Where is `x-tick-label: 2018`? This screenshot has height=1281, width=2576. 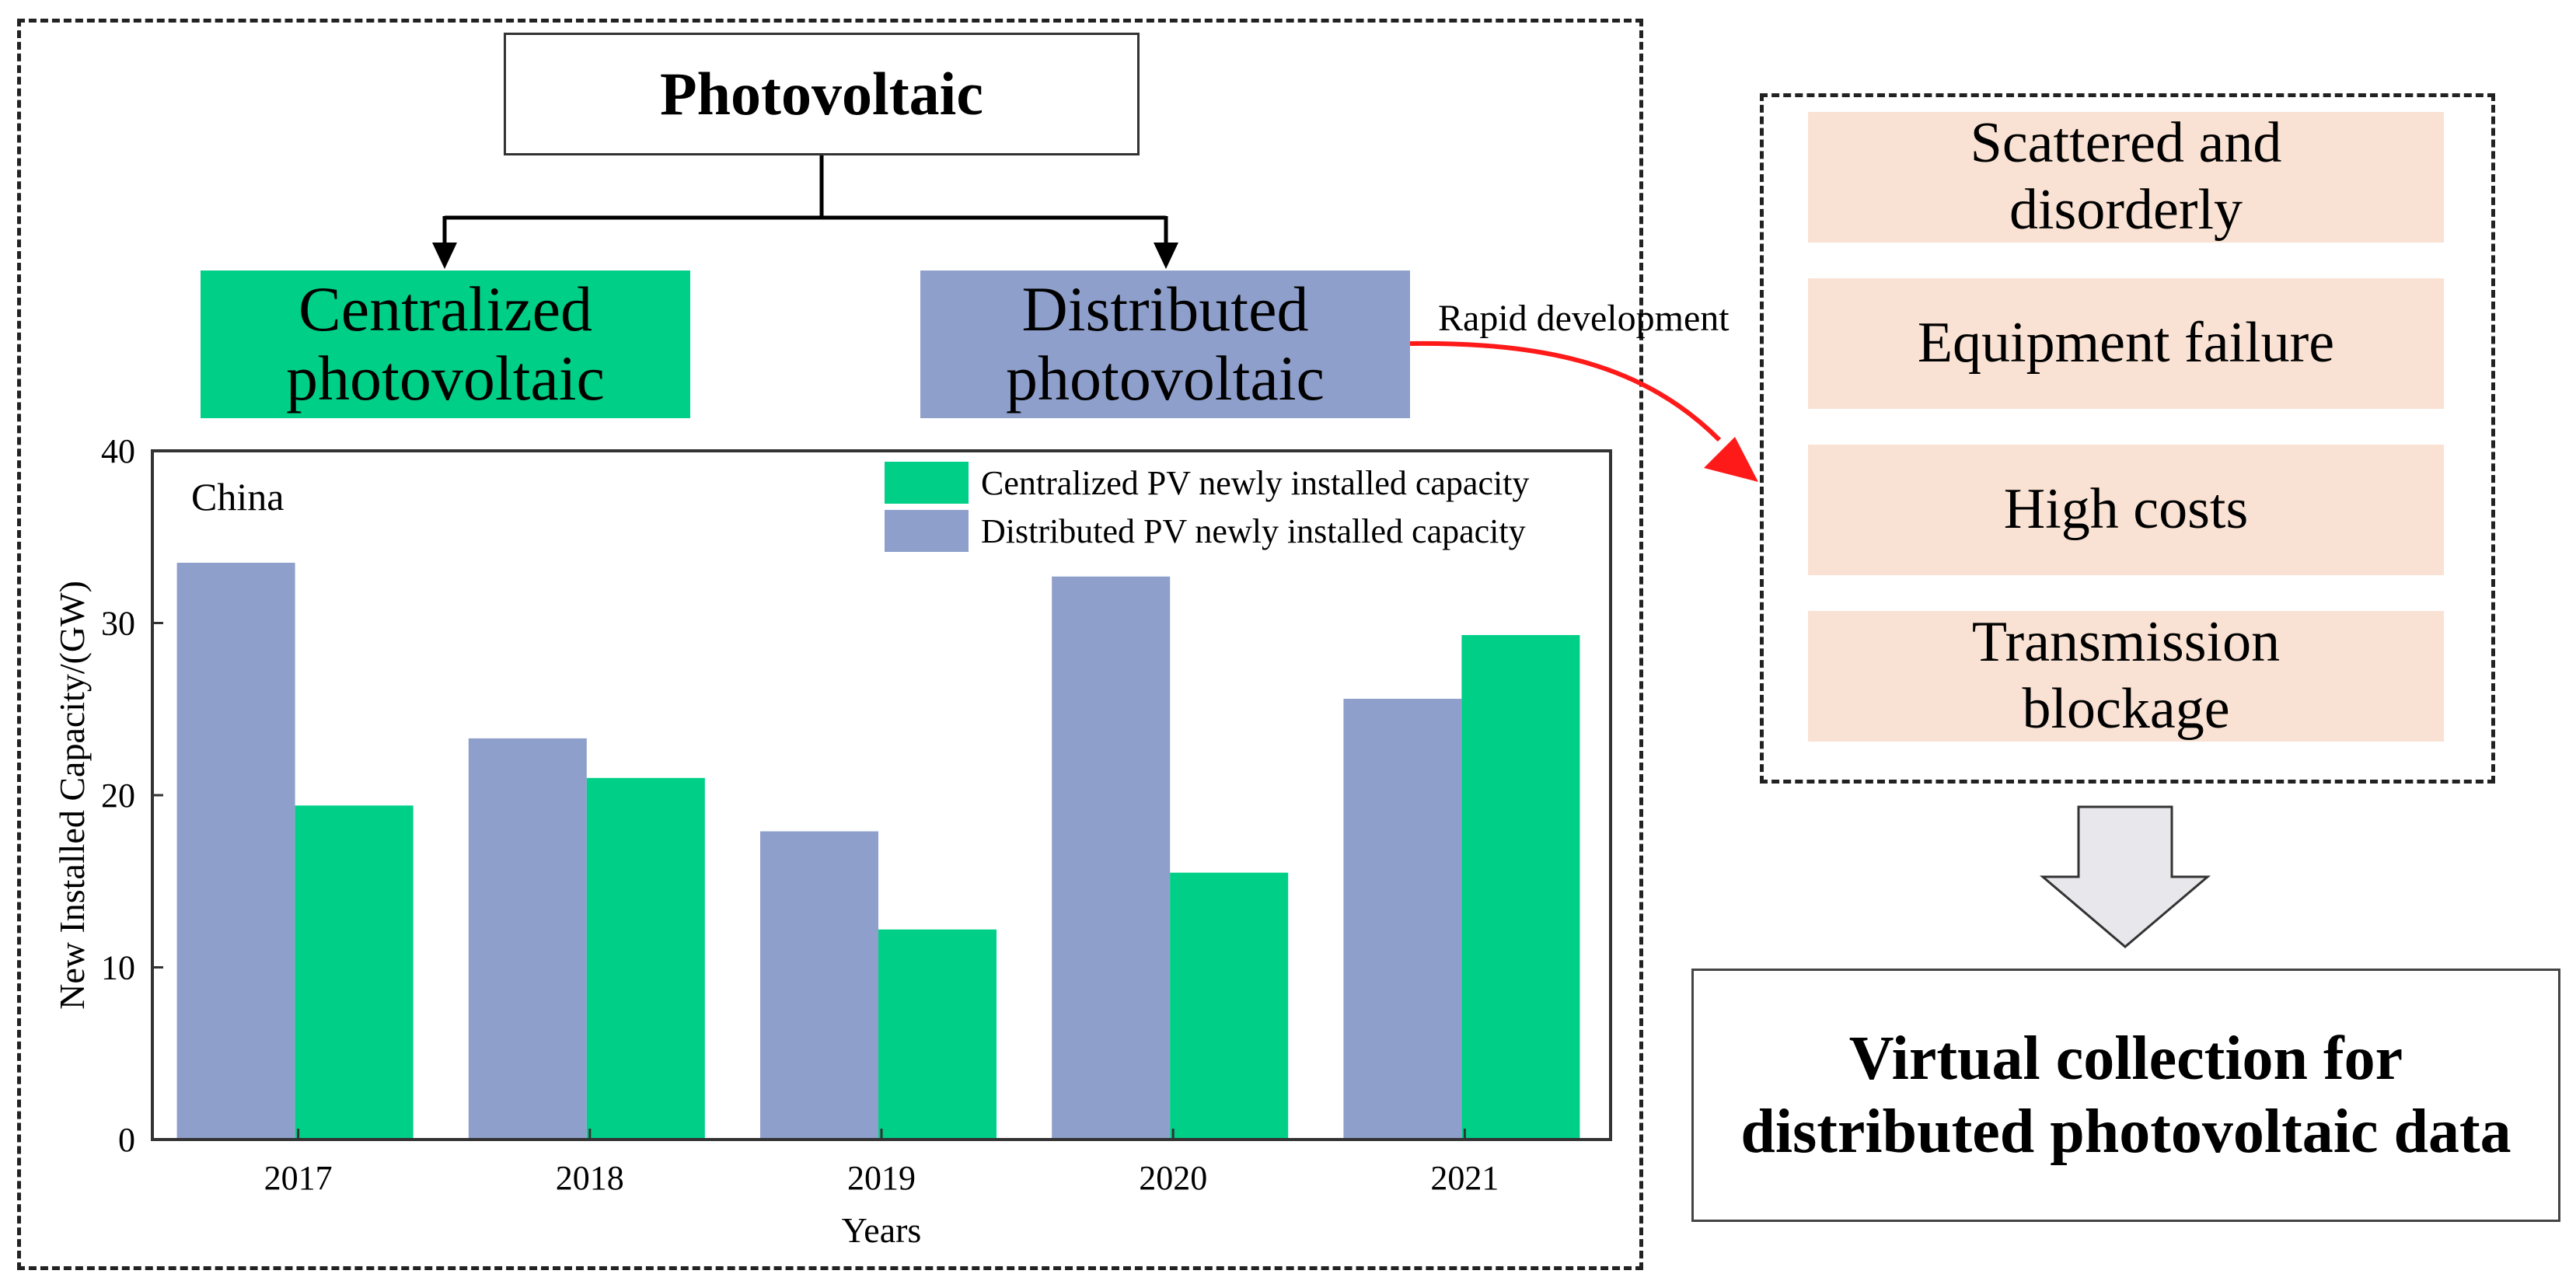 x-tick-label: 2018 is located at coordinates (590, 1178).